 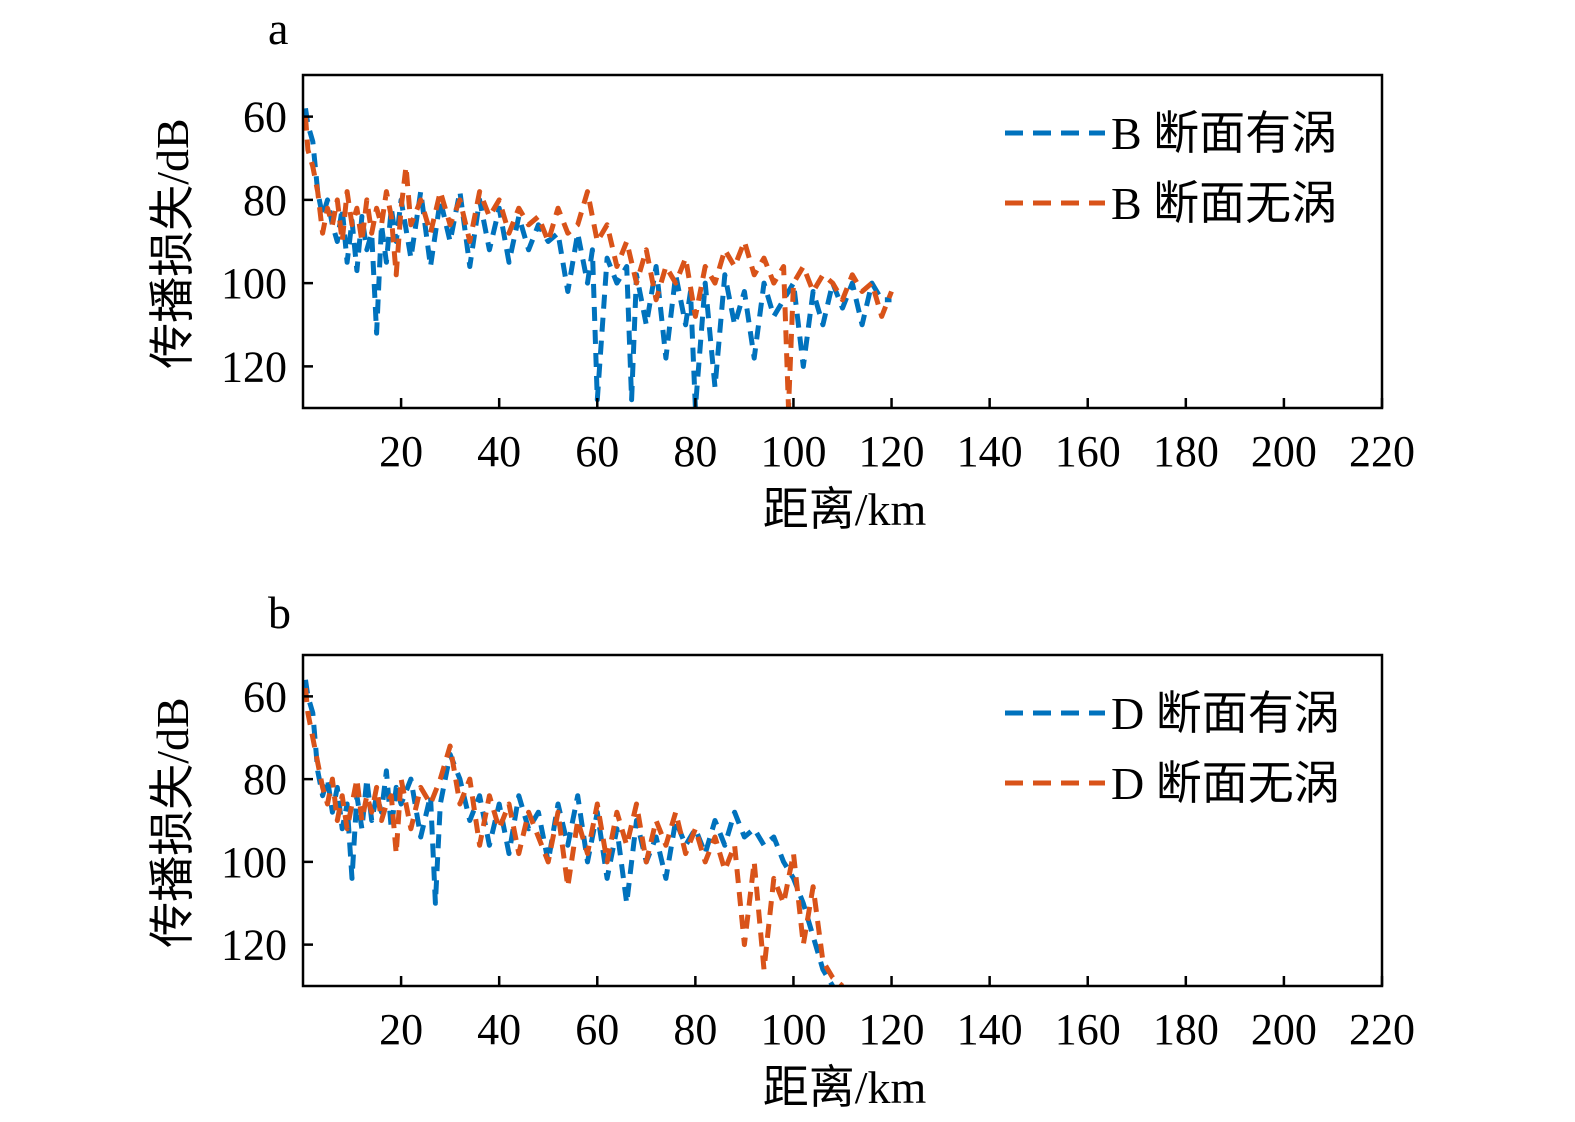 I want to click on panel-label: b, so click(x=279, y=612).